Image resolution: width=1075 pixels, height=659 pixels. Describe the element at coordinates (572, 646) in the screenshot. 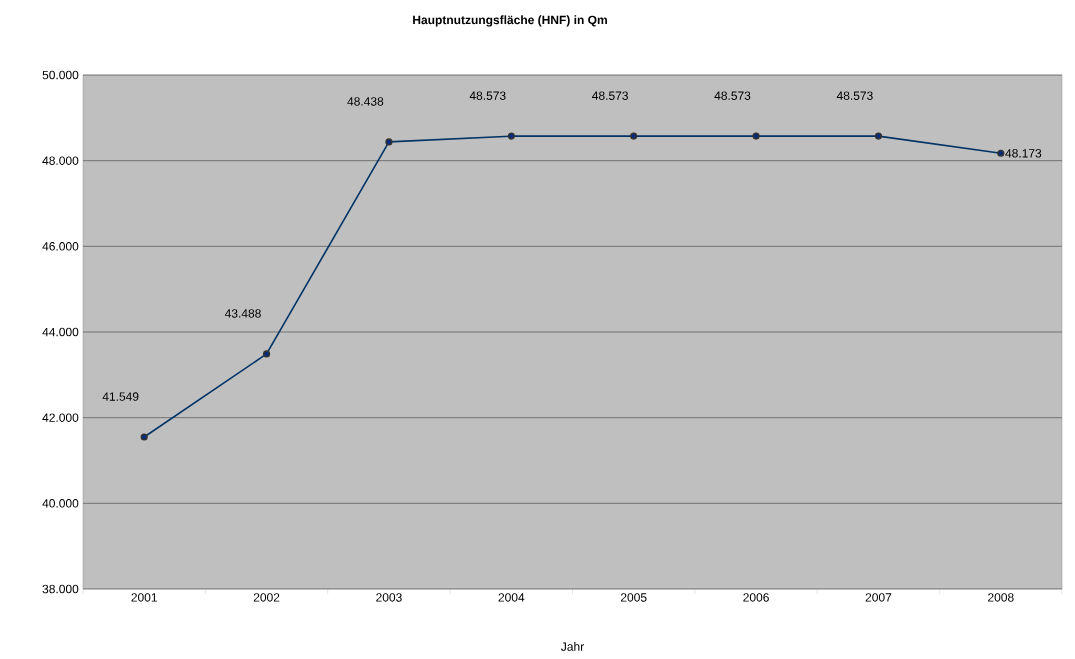

I see `x-axis-title: Jahr` at that location.